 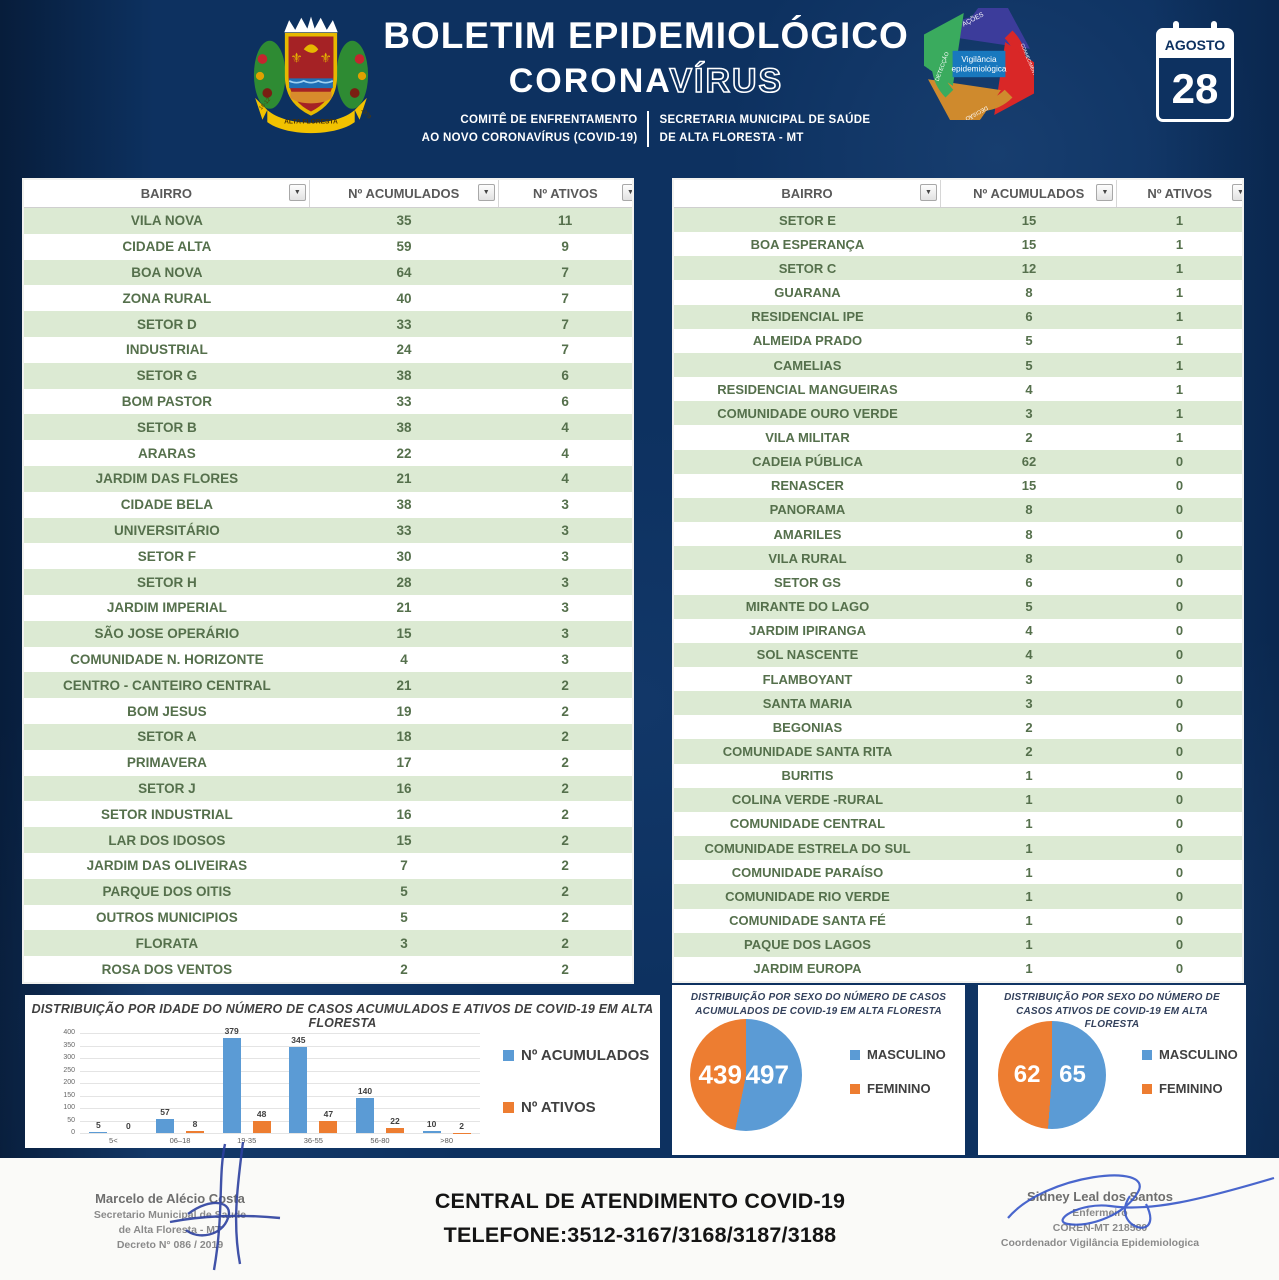 I want to click on pie-value-masculino: 497, so click(x=767, y=1074).